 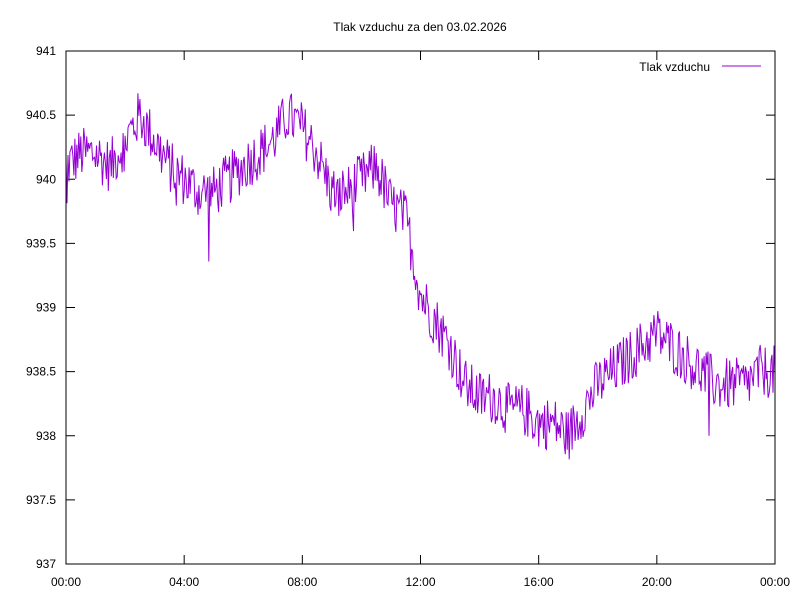 I want to click on y-tick-label: 940, so click(x=46, y=179).